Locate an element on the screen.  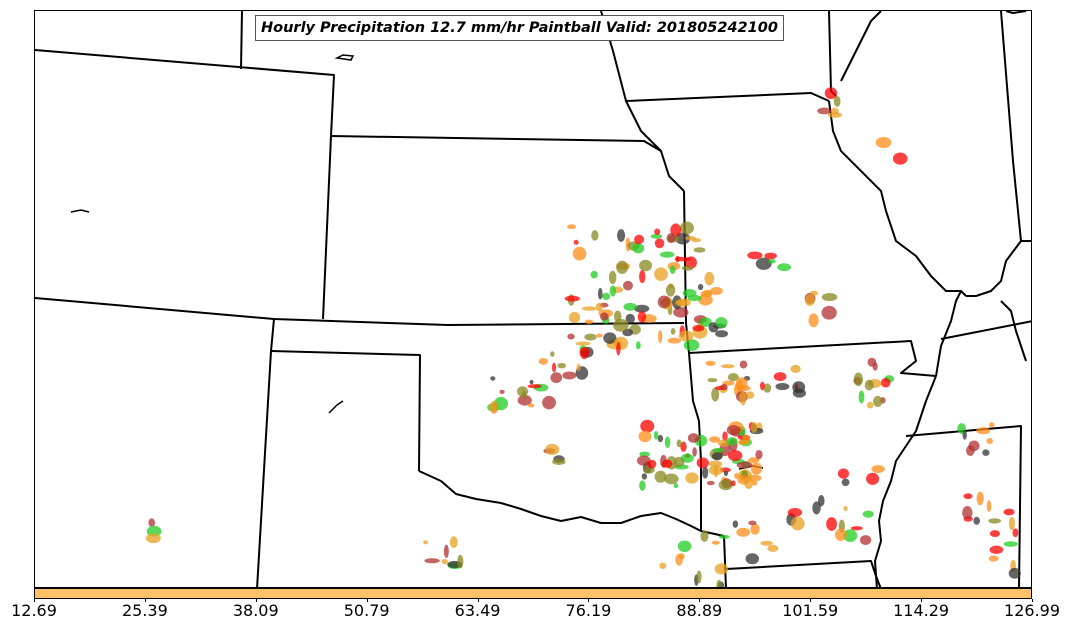
boundary-red-river is located at coordinates (571, 503).